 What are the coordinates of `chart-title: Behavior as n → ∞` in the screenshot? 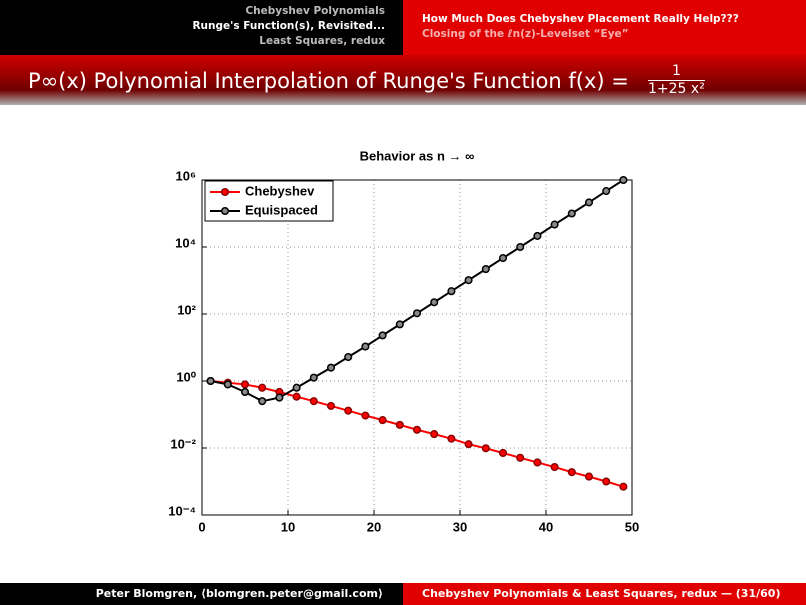 It's located at (417, 155).